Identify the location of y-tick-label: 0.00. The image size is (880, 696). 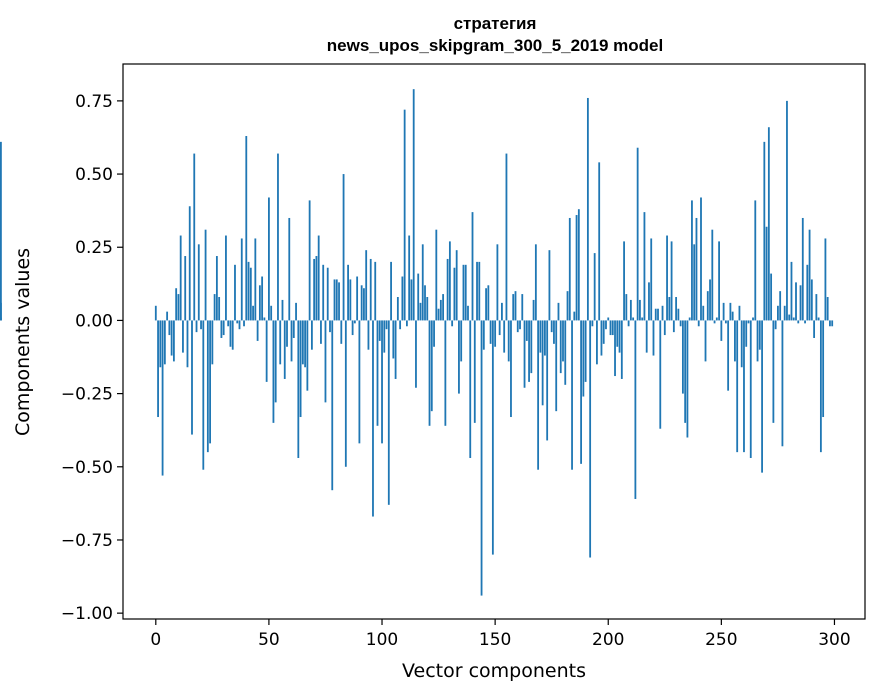
(94, 321).